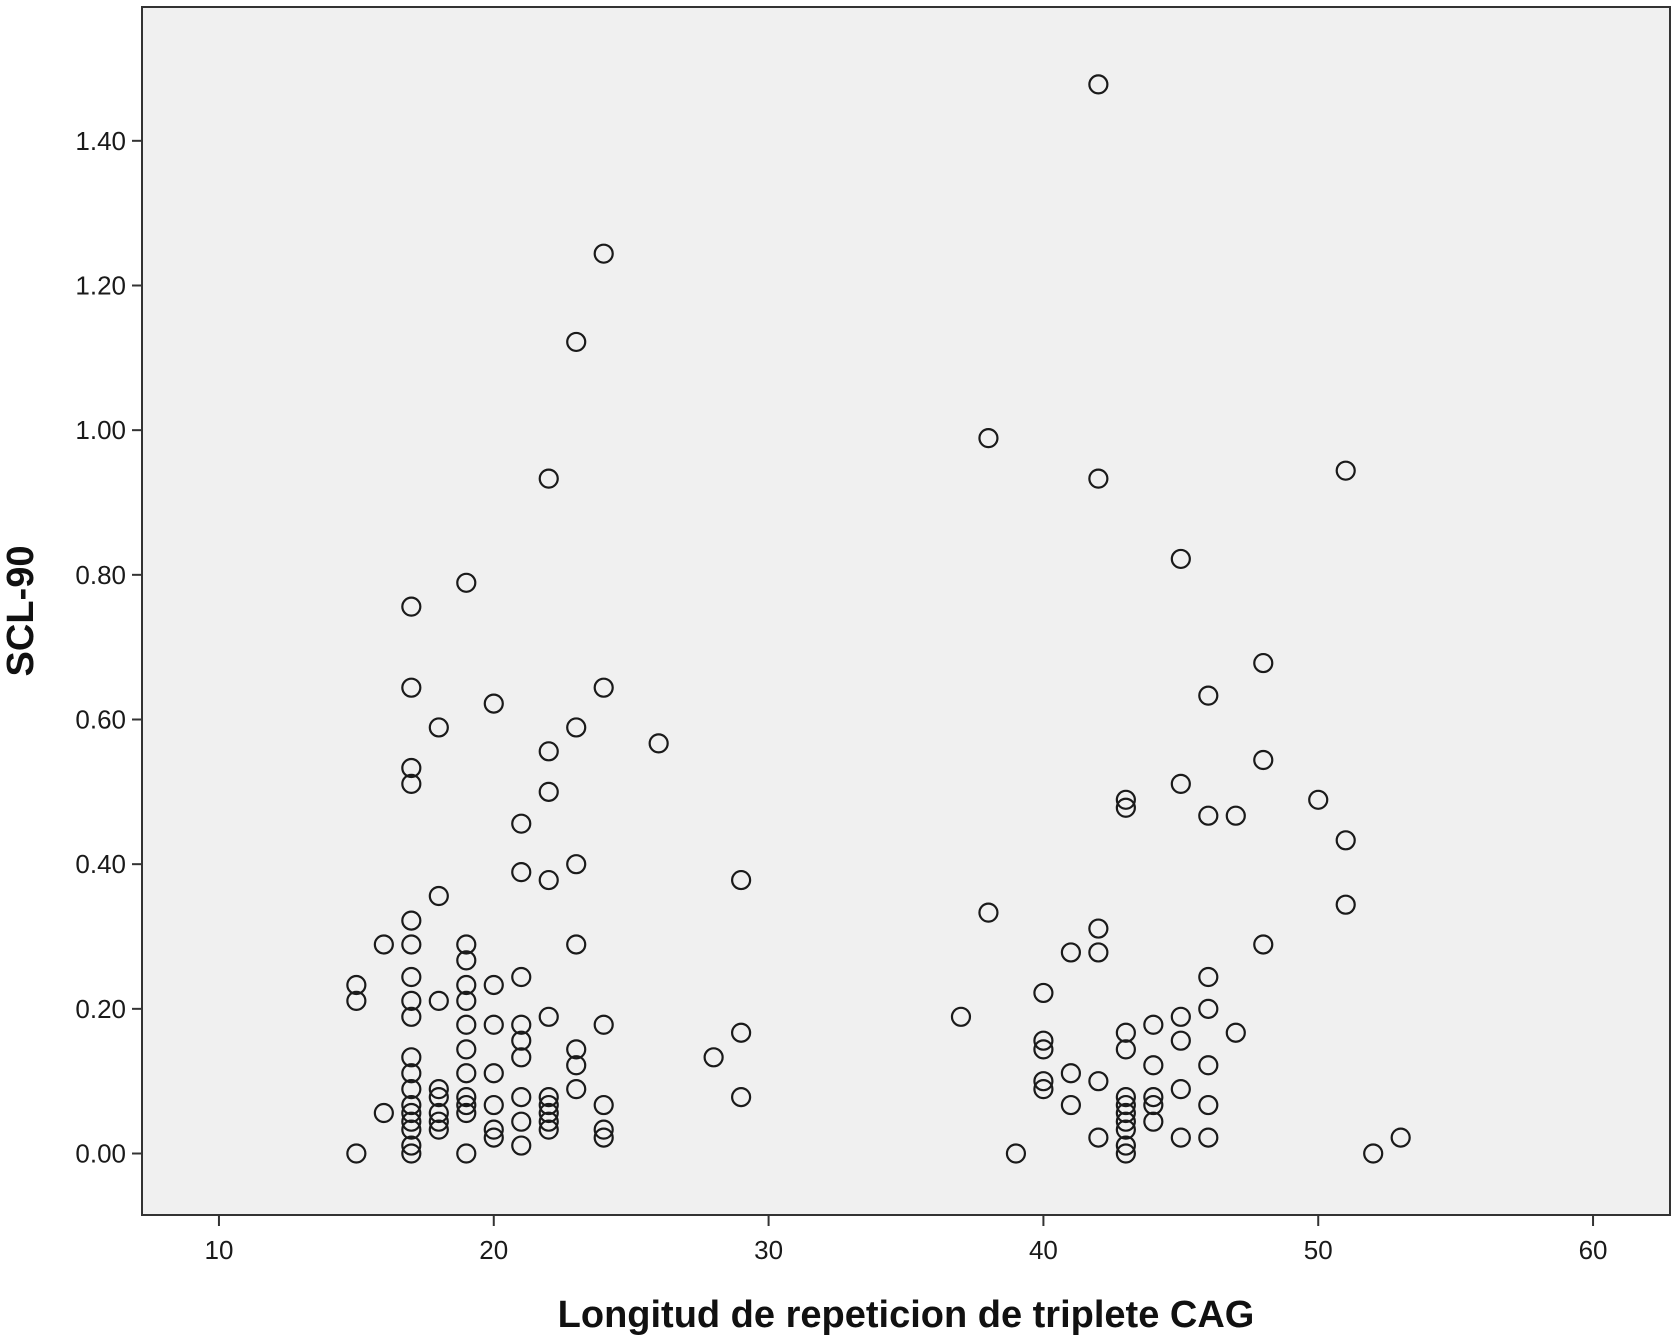  I want to click on x-tick-label: 30, so click(768, 1250).